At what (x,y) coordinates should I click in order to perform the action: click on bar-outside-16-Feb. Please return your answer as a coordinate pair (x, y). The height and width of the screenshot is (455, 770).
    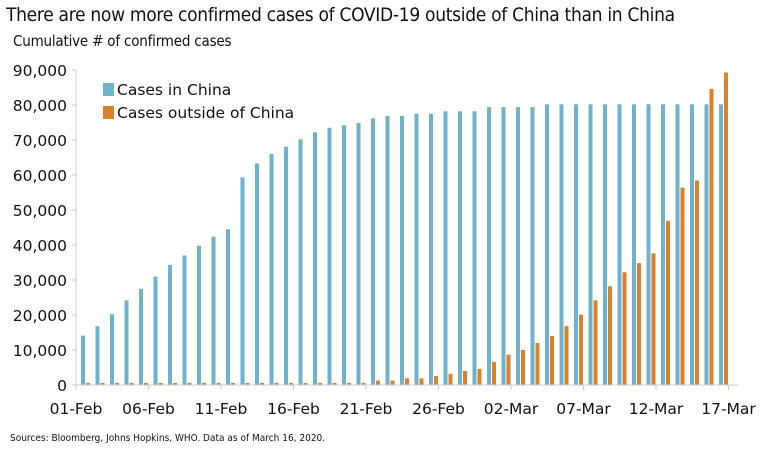
    Looking at the image, I should click on (305, 383).